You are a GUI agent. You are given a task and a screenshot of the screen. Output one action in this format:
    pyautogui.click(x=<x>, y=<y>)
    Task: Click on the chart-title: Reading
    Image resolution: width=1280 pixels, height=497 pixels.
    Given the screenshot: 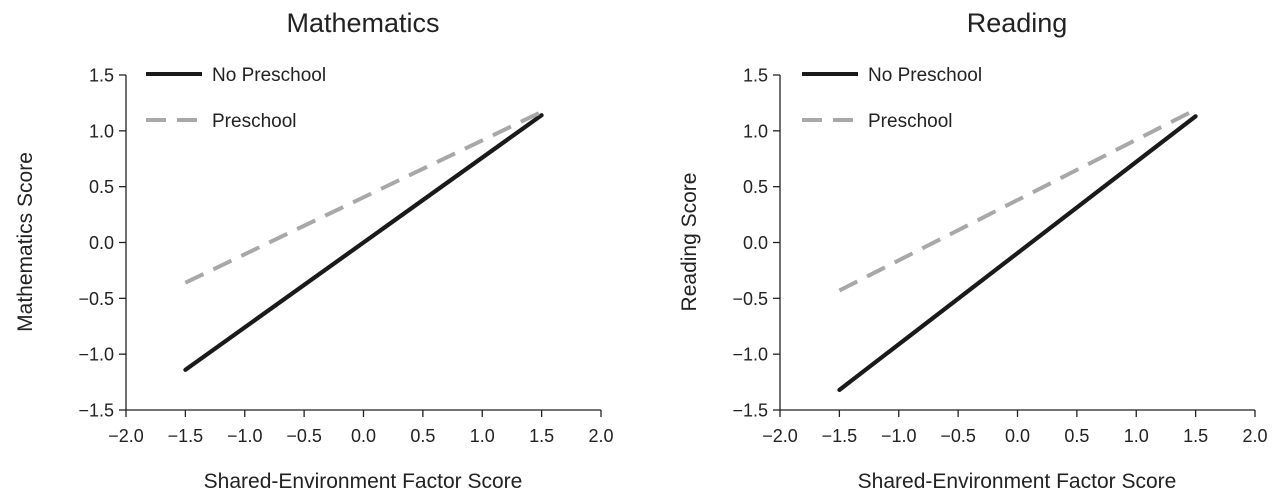 What is the action you would take?
    pyautogui.click(x=1017, y=23)
    